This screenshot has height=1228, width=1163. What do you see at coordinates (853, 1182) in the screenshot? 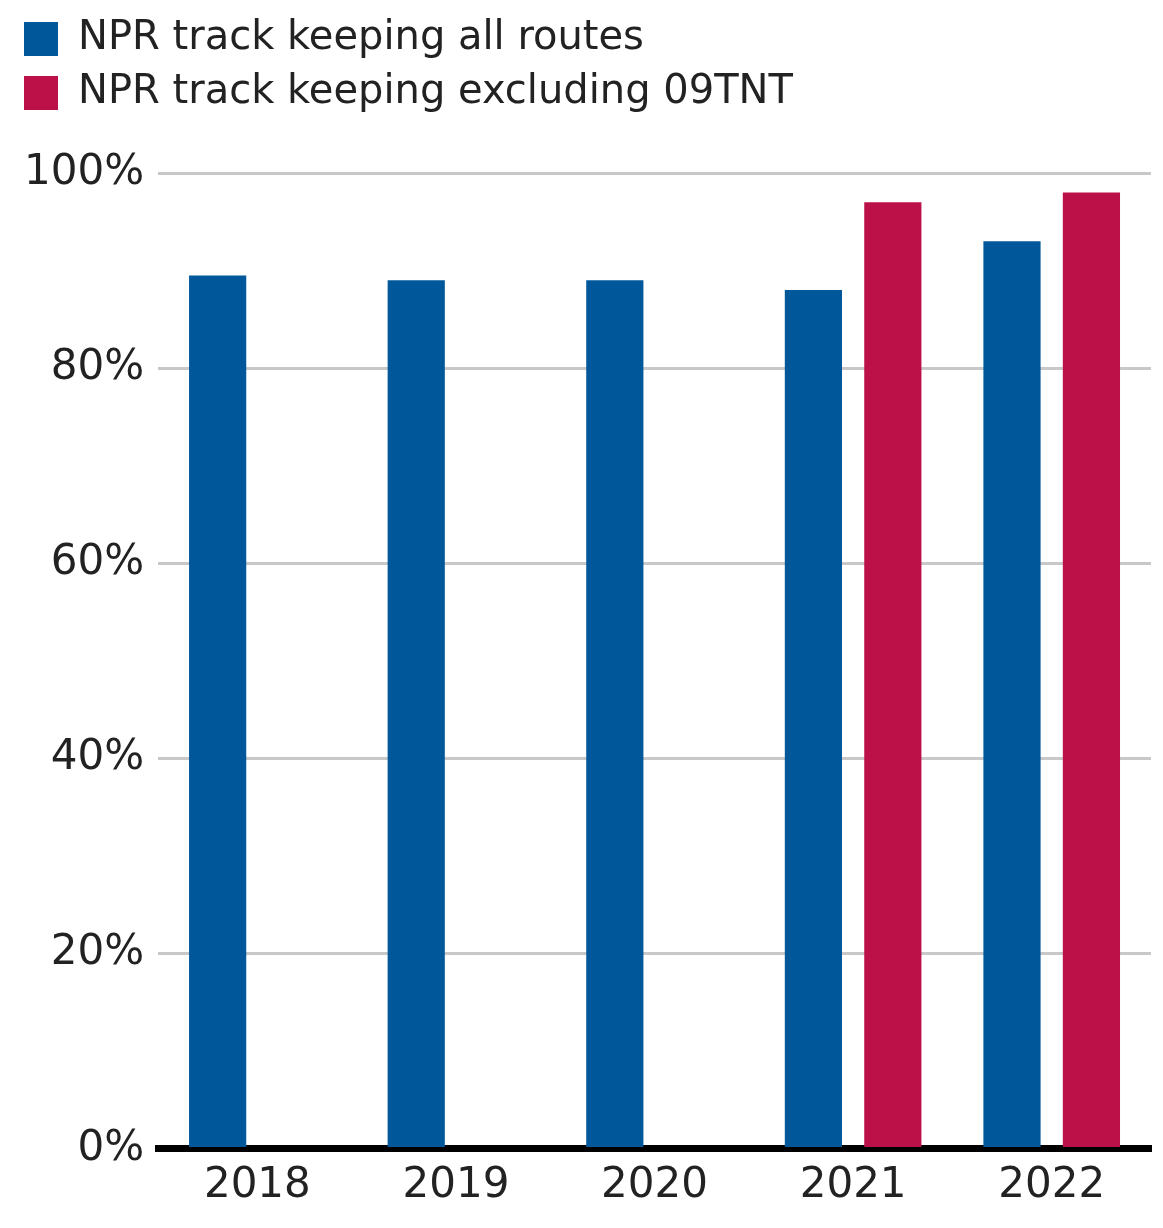
I see `x-tick-label: 2021` at bounding box center [853, 1182].